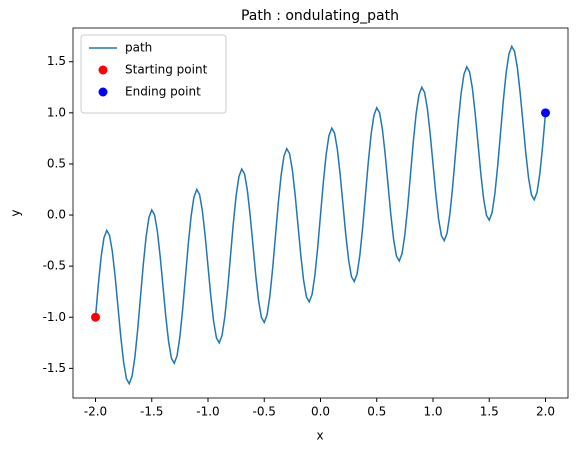  What do you see at coordinates (432, 412) in the screenshot?
I see `x-tick-label: 1.0` at bounding box center [432, 412].